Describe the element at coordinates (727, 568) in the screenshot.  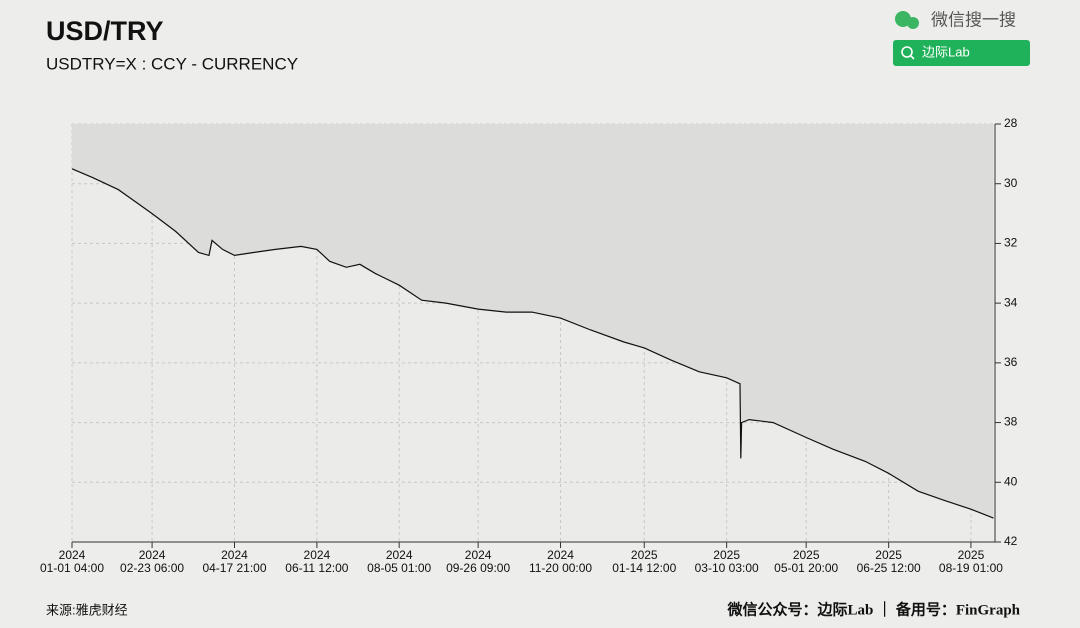
I see `x-tick-label: 03-10 03:00` at that location.